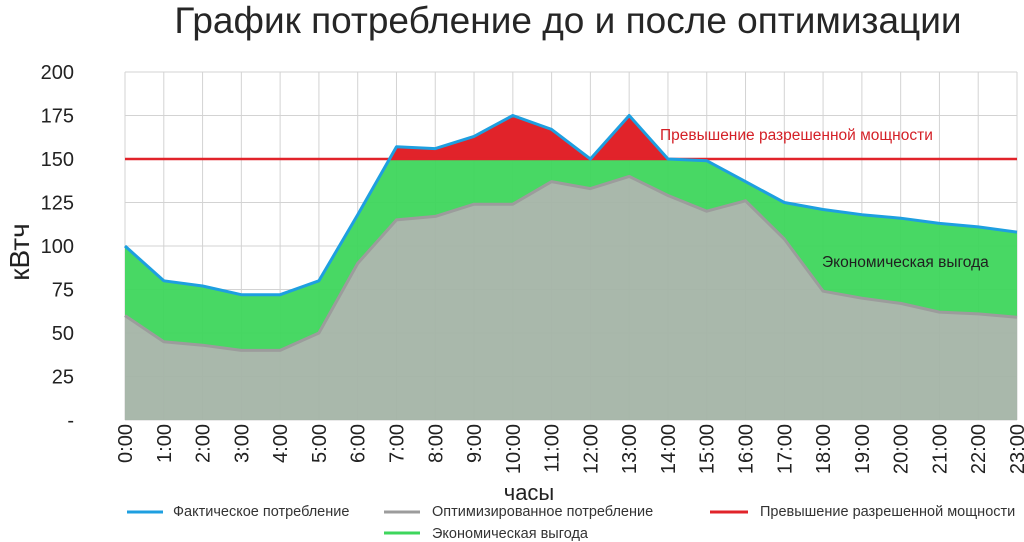 The height and width of the screenshot is (542, 1024). What do you see at coordinates (281, 443) in the screenshot?
I see `x-tick-label: 4:00` at bounding box center [281, 443].